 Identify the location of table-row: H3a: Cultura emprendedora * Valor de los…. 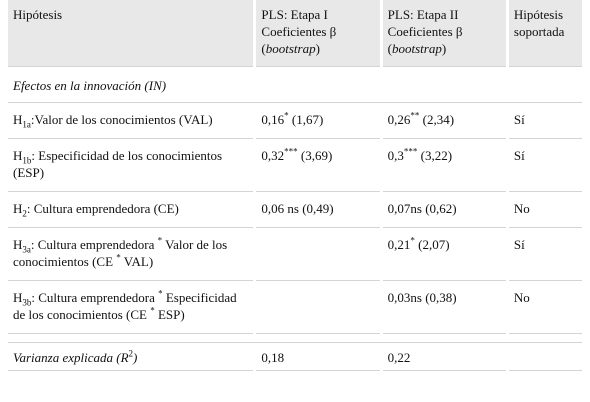
(295, 254).